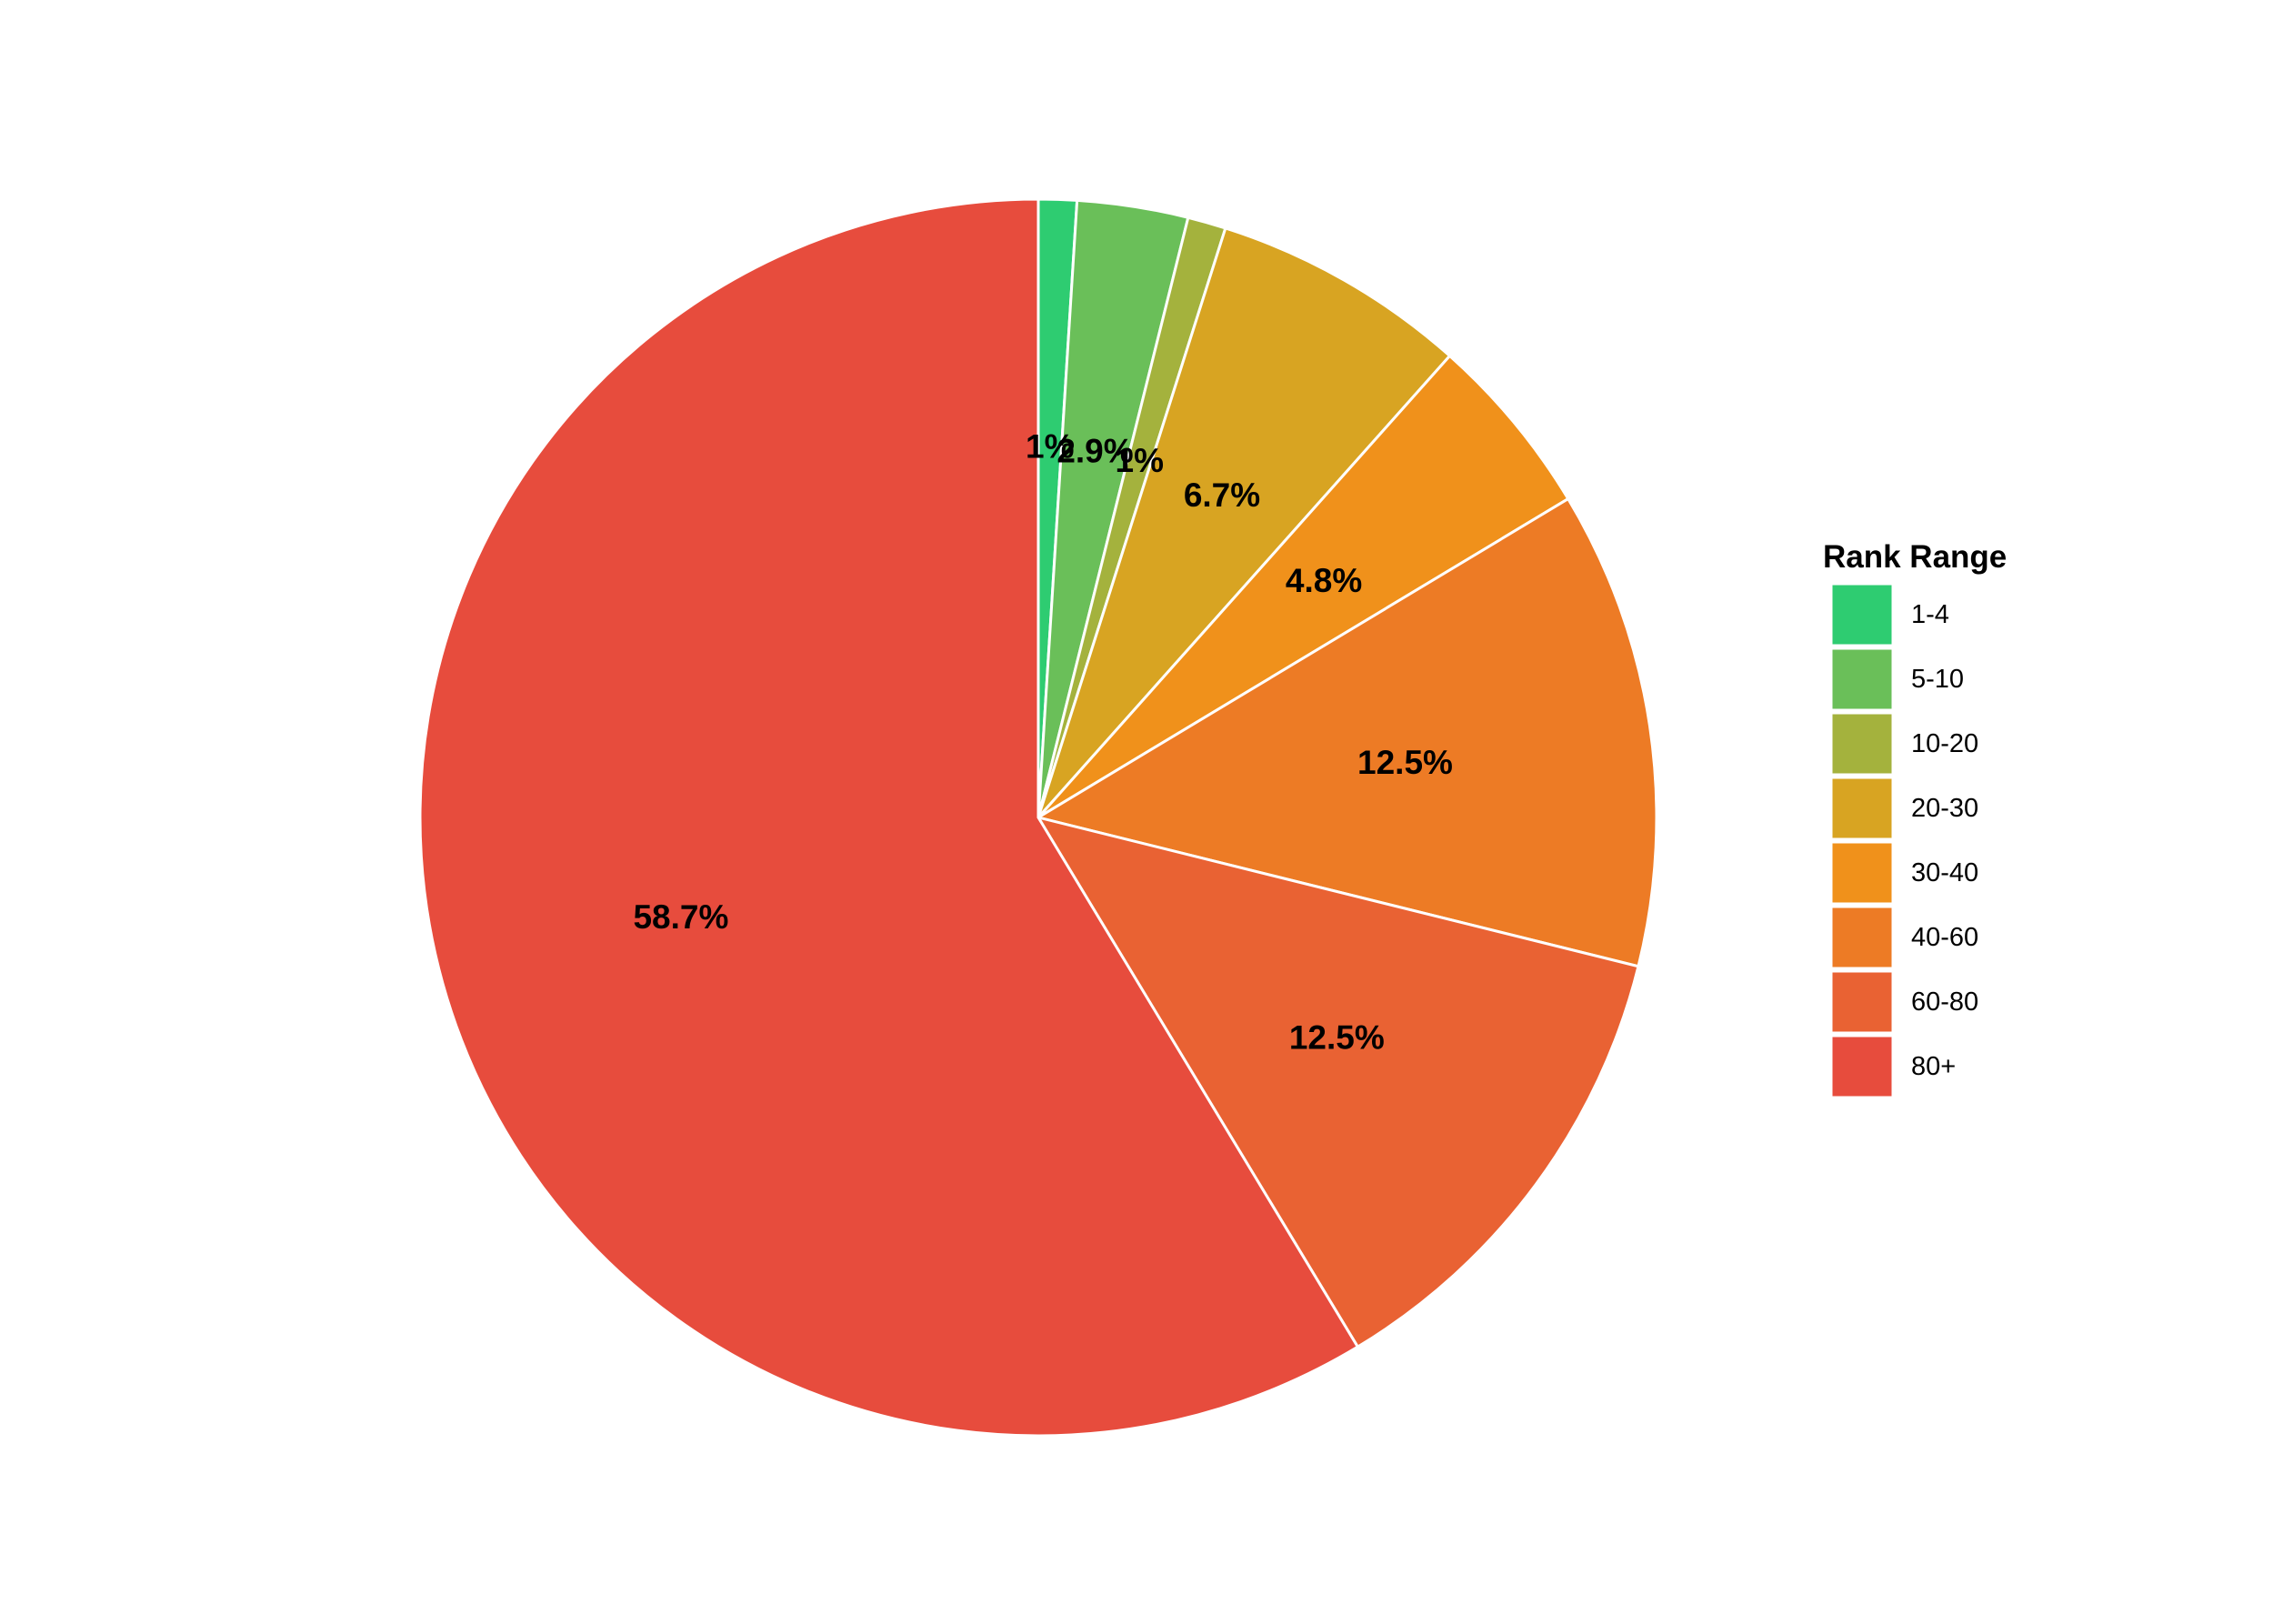 The image size is (2273, 1624). I want to click on legend-key-80+, so click(1862, 1066).